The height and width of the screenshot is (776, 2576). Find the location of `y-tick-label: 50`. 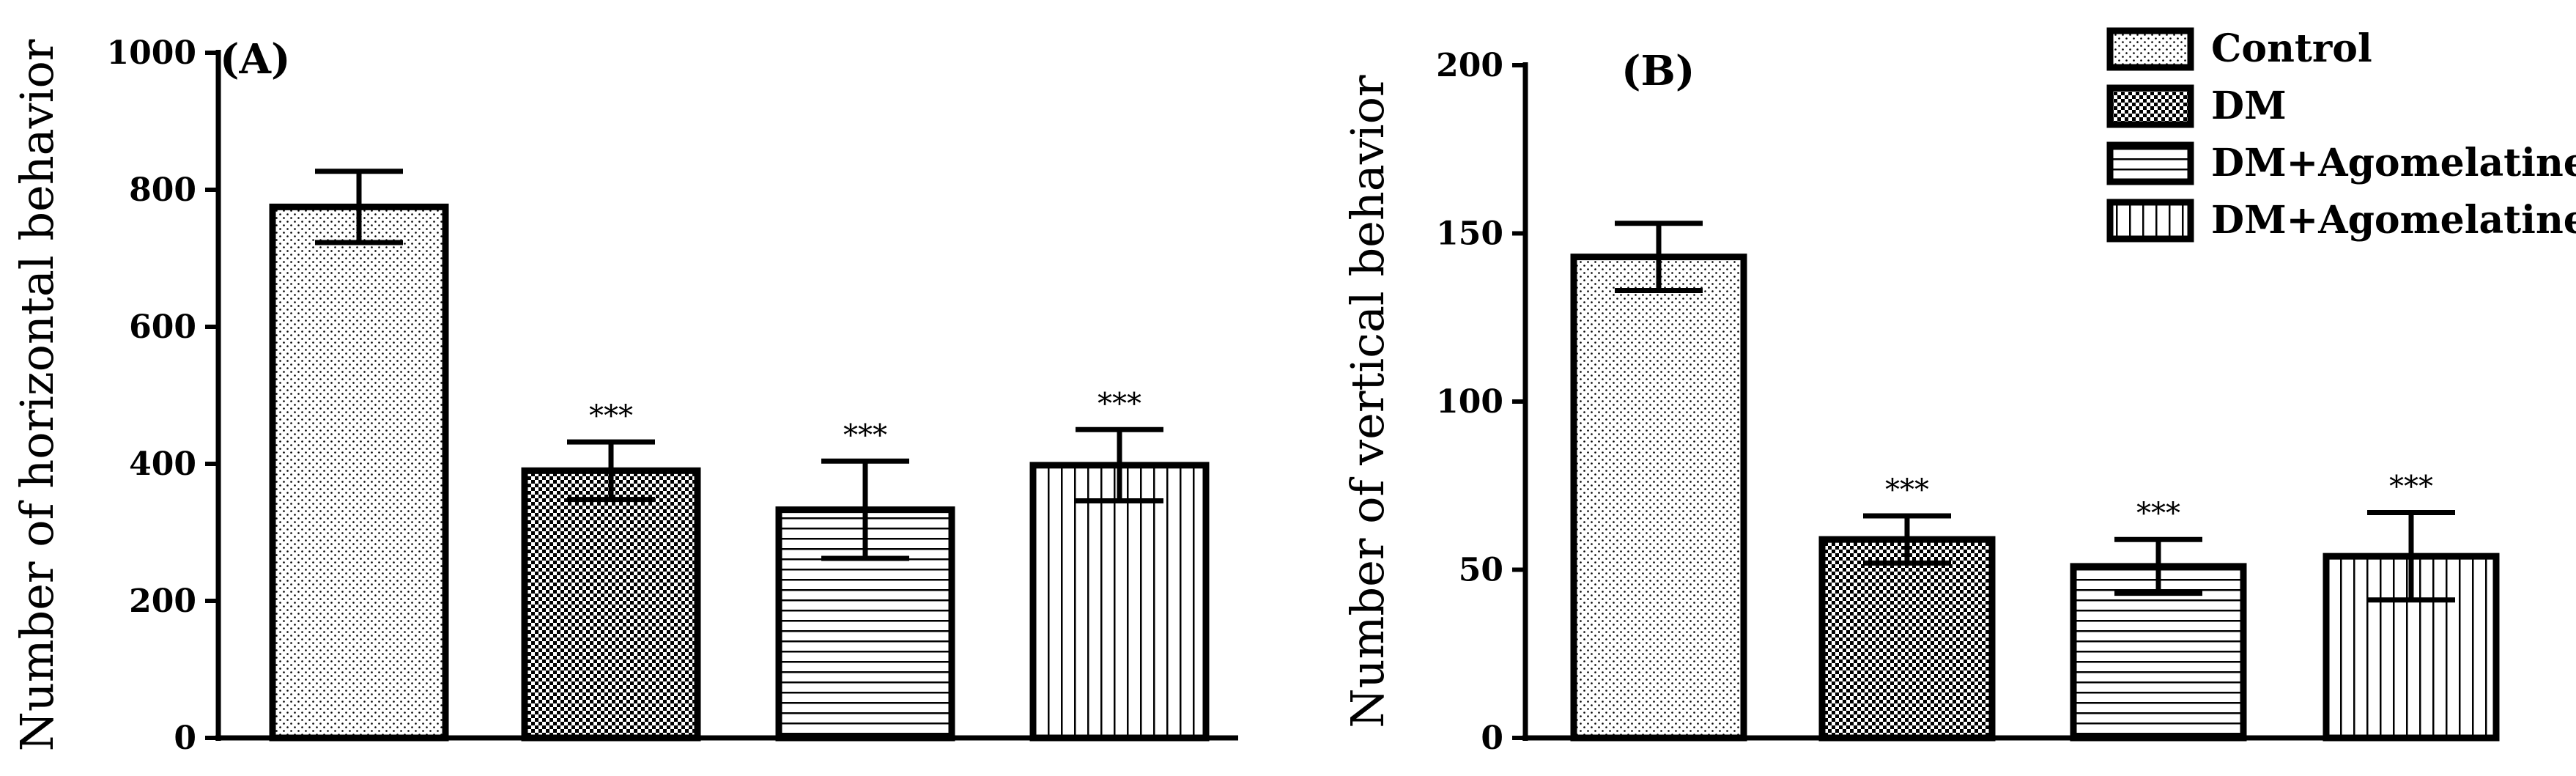

y-tick-label: 50 is located at coordinates (1481, 570).